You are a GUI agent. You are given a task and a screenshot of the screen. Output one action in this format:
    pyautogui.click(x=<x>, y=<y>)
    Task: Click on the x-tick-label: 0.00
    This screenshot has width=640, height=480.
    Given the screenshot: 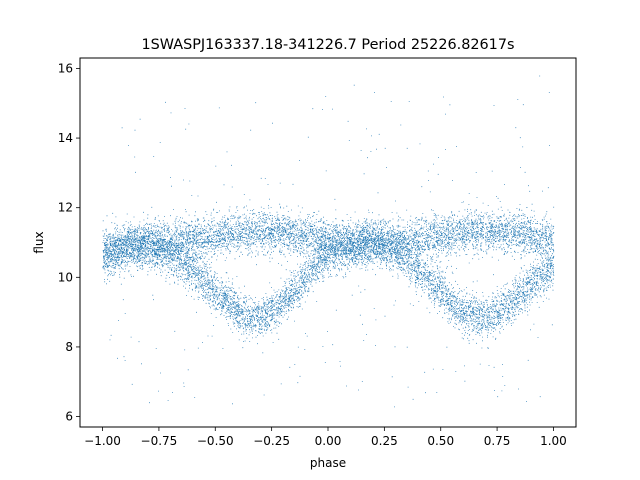 What is the action you would take?
    pyautogui.click(x=328, y=441)
    